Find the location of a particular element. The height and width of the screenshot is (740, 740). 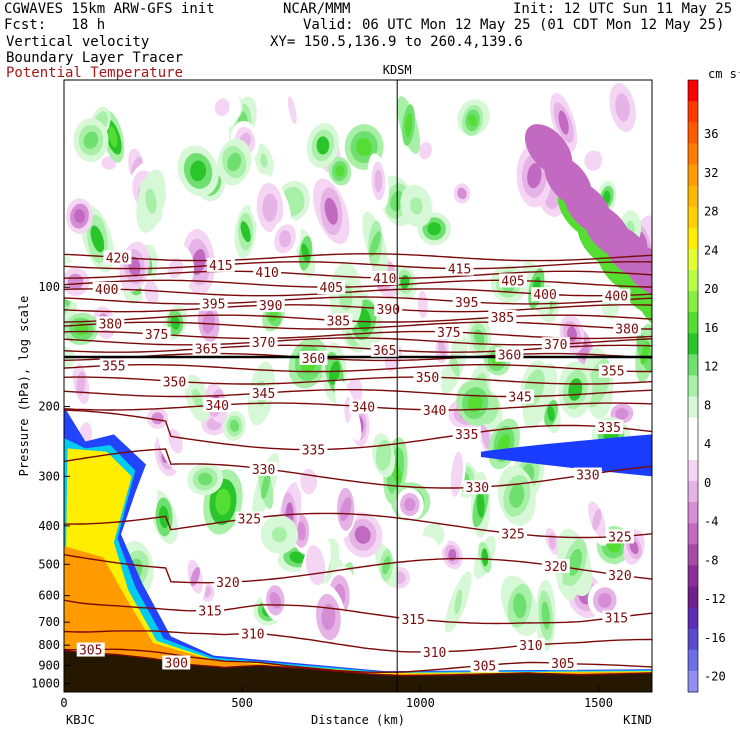

header-field-boundary-layer: Boundary Layer Tracer is located at coordinates (95, 58).